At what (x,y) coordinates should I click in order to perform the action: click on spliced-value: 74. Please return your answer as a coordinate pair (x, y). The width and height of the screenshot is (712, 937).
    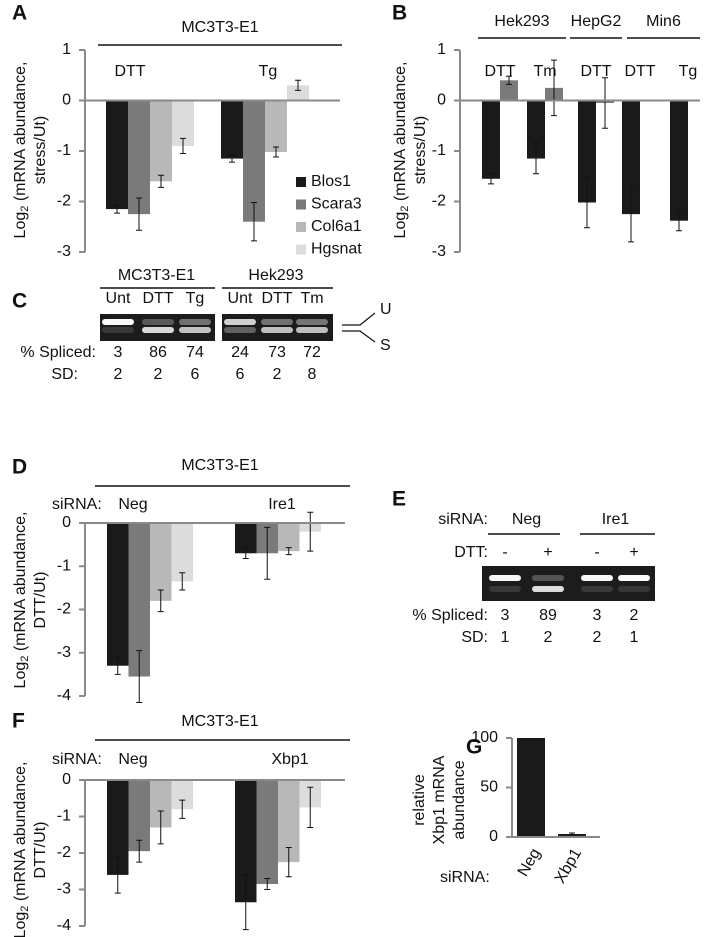
    Looking at the image, I should click on (195, 352).